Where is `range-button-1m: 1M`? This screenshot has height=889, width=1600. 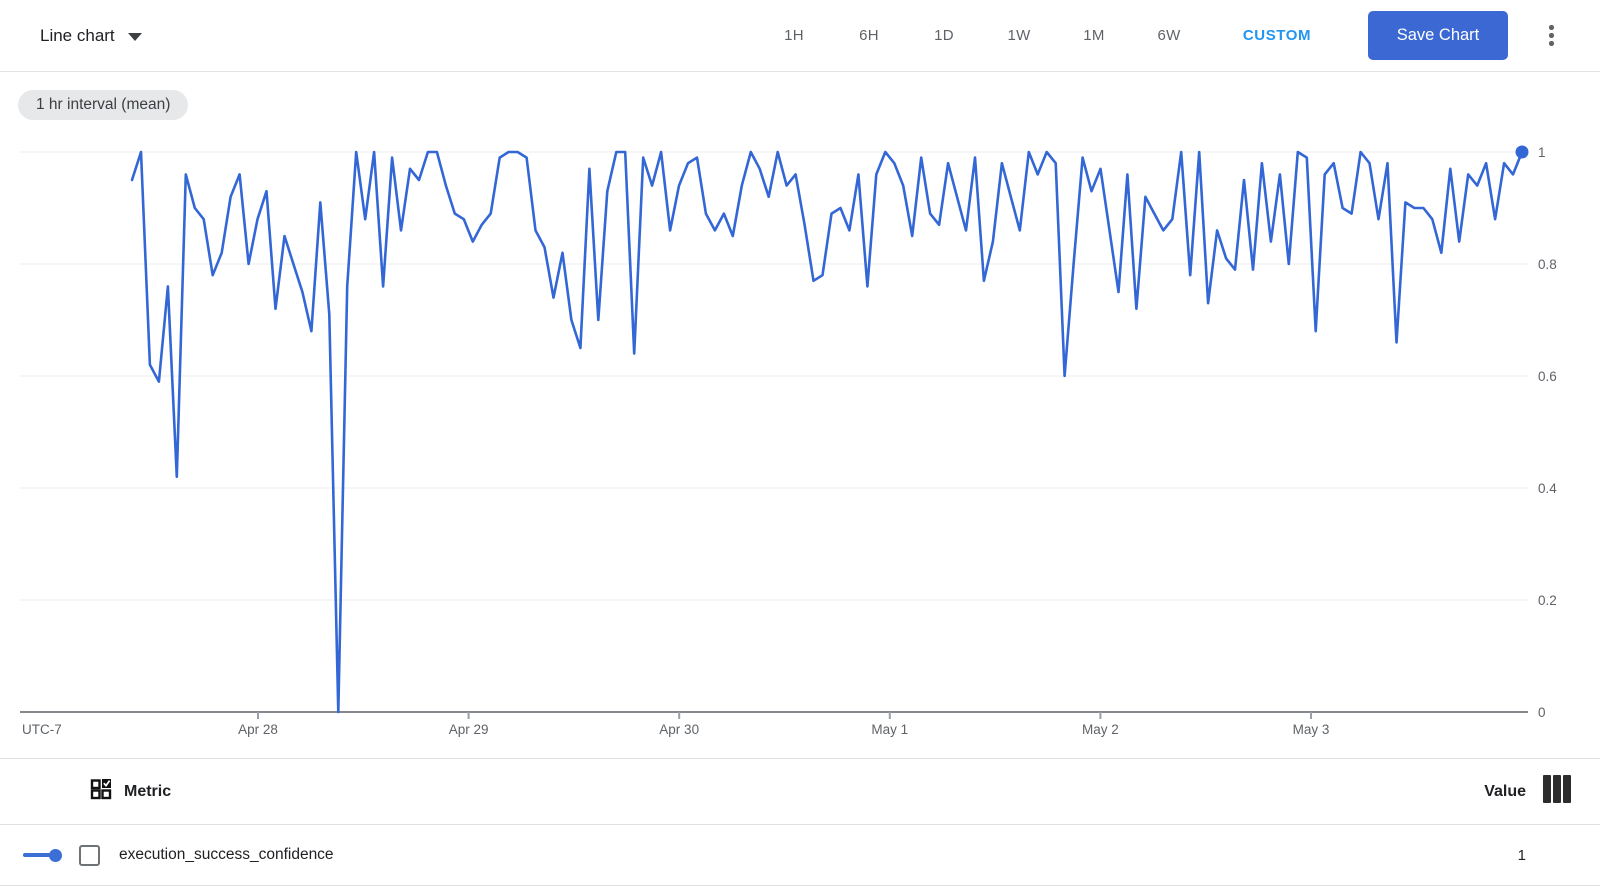 range-button-1m: 1M is located at coordinates (1094, 35).